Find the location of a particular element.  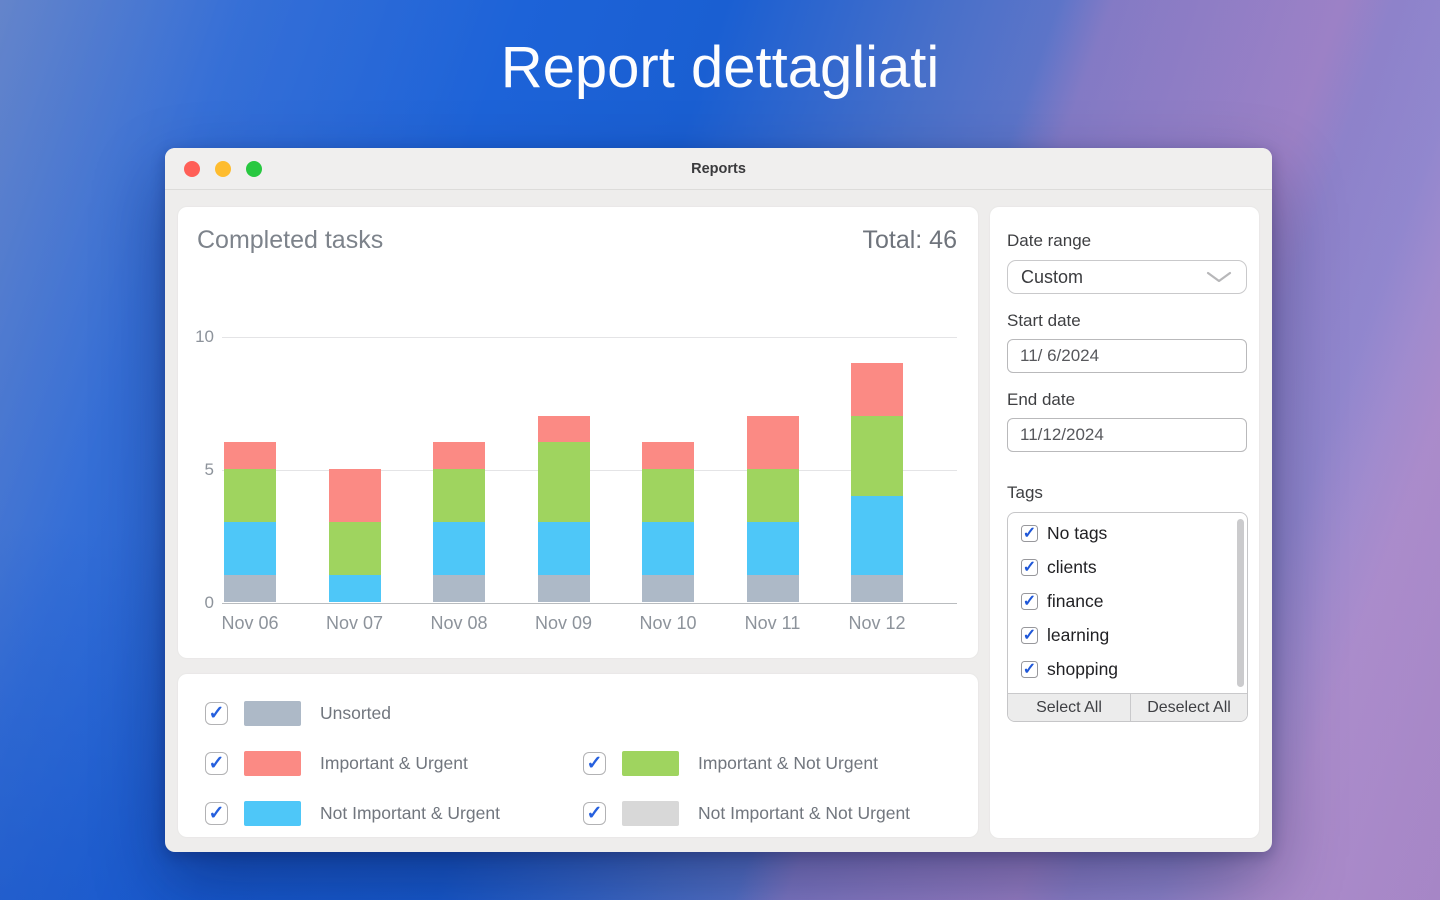

tag-label-clients: clients is located at coordinates (1072, 566).